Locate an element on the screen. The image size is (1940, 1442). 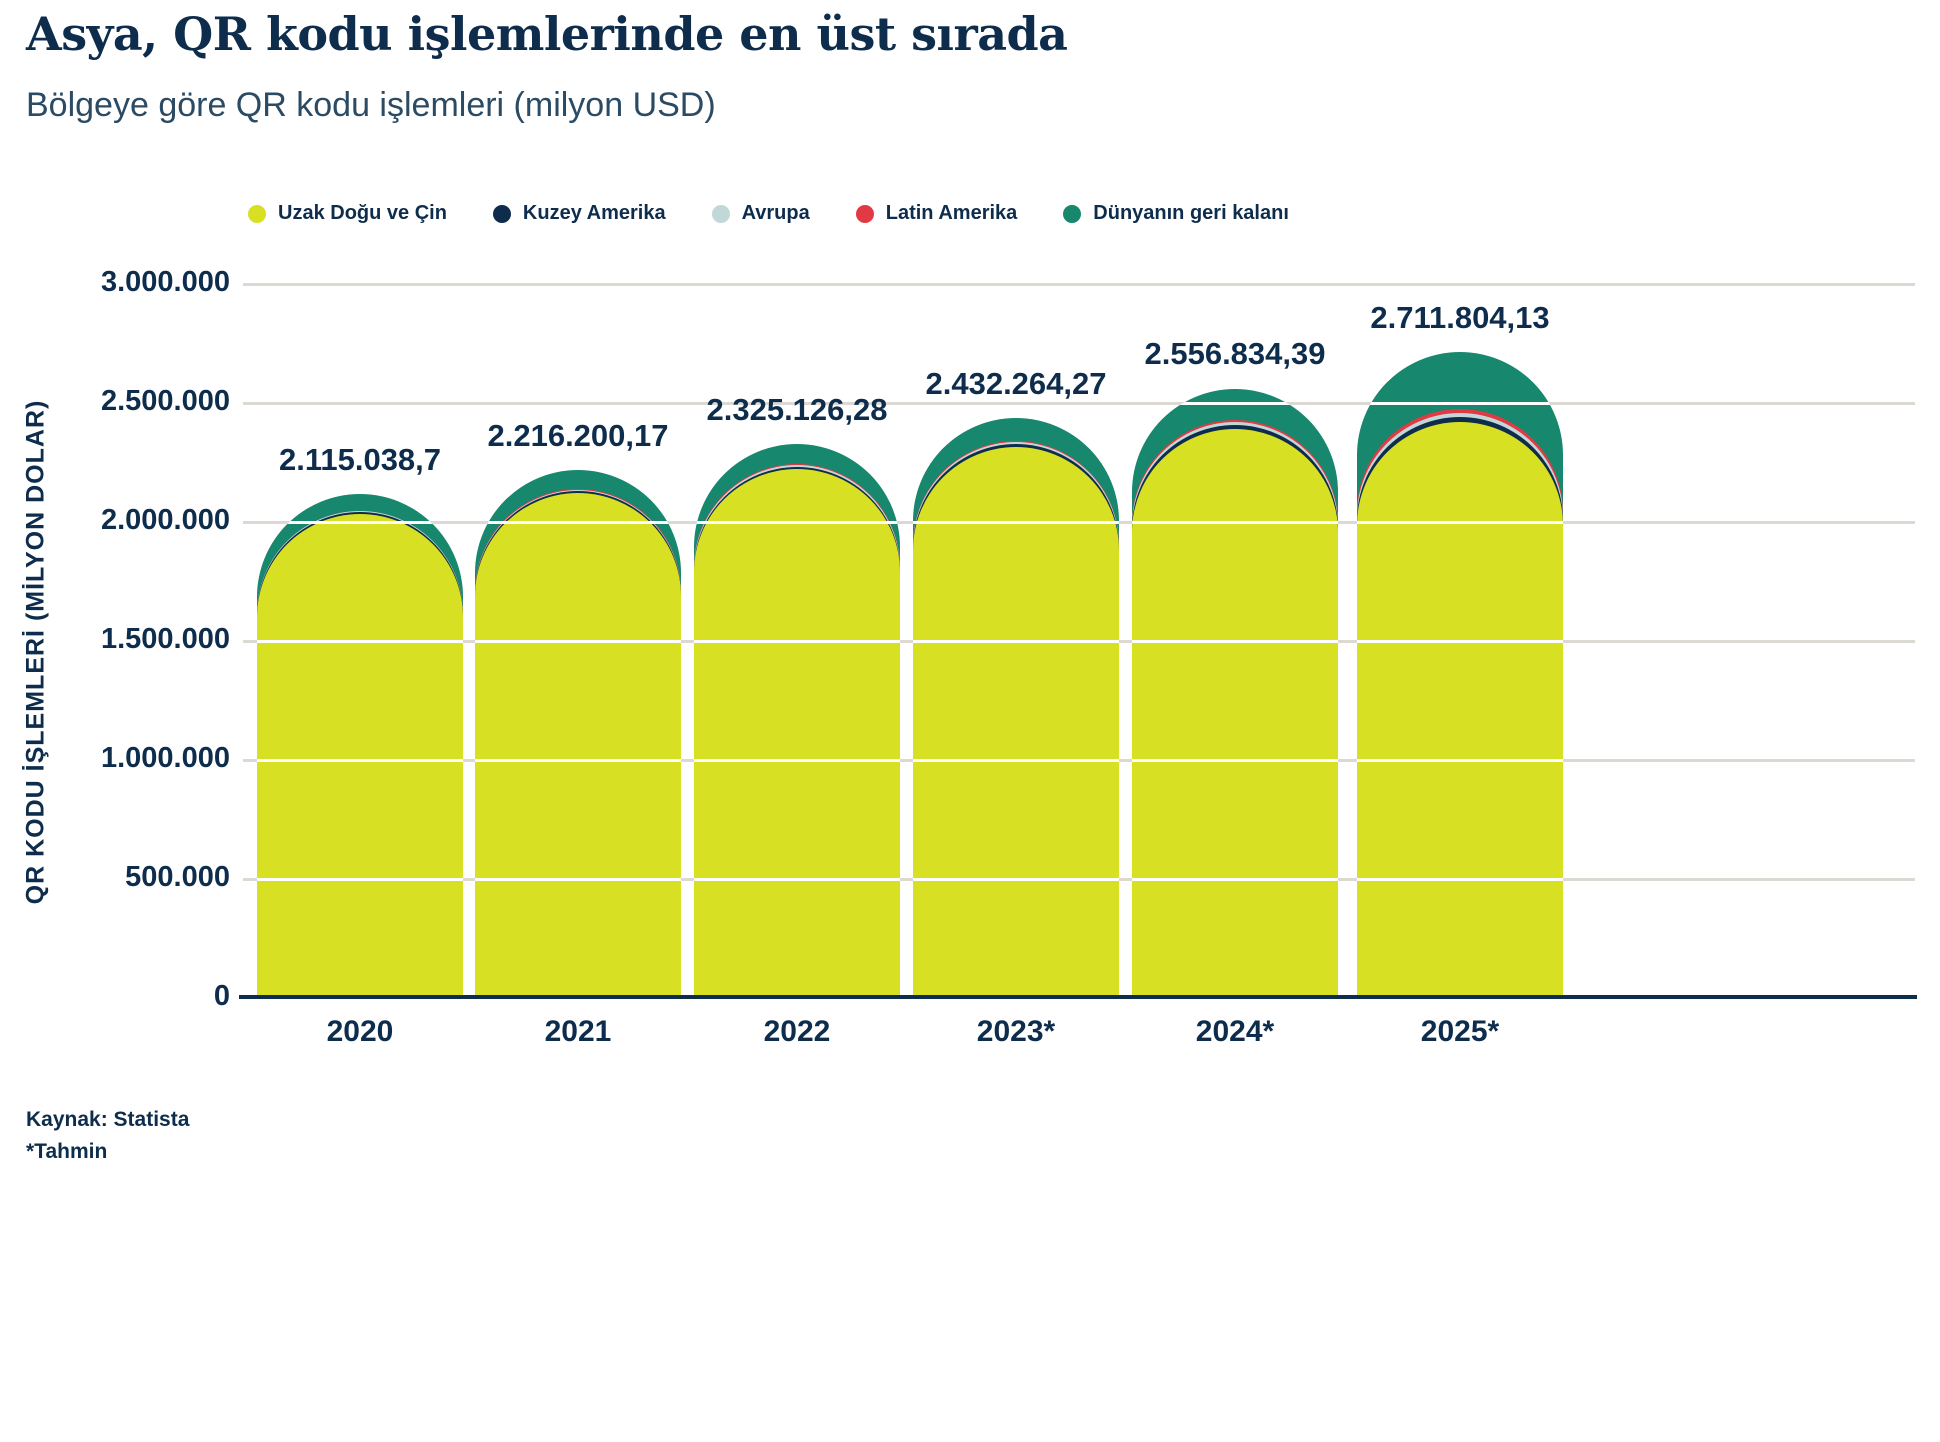
x-tick-label: 2024* is located at coordinates (1235, 1031).